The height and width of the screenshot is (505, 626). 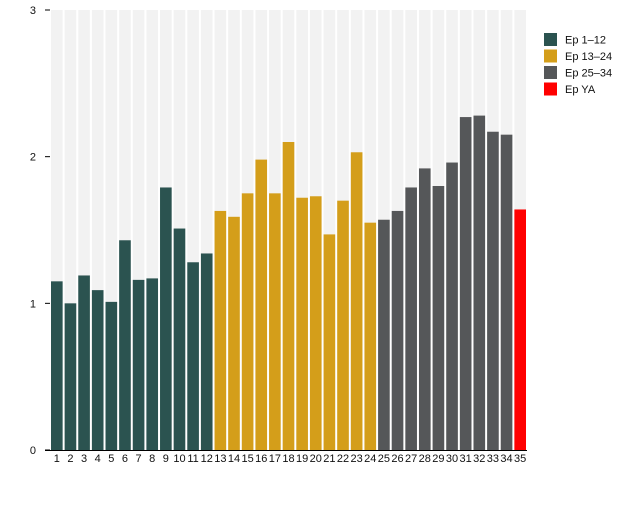 I want to click on x-tick-label: 28, so click(x=425, y=459).